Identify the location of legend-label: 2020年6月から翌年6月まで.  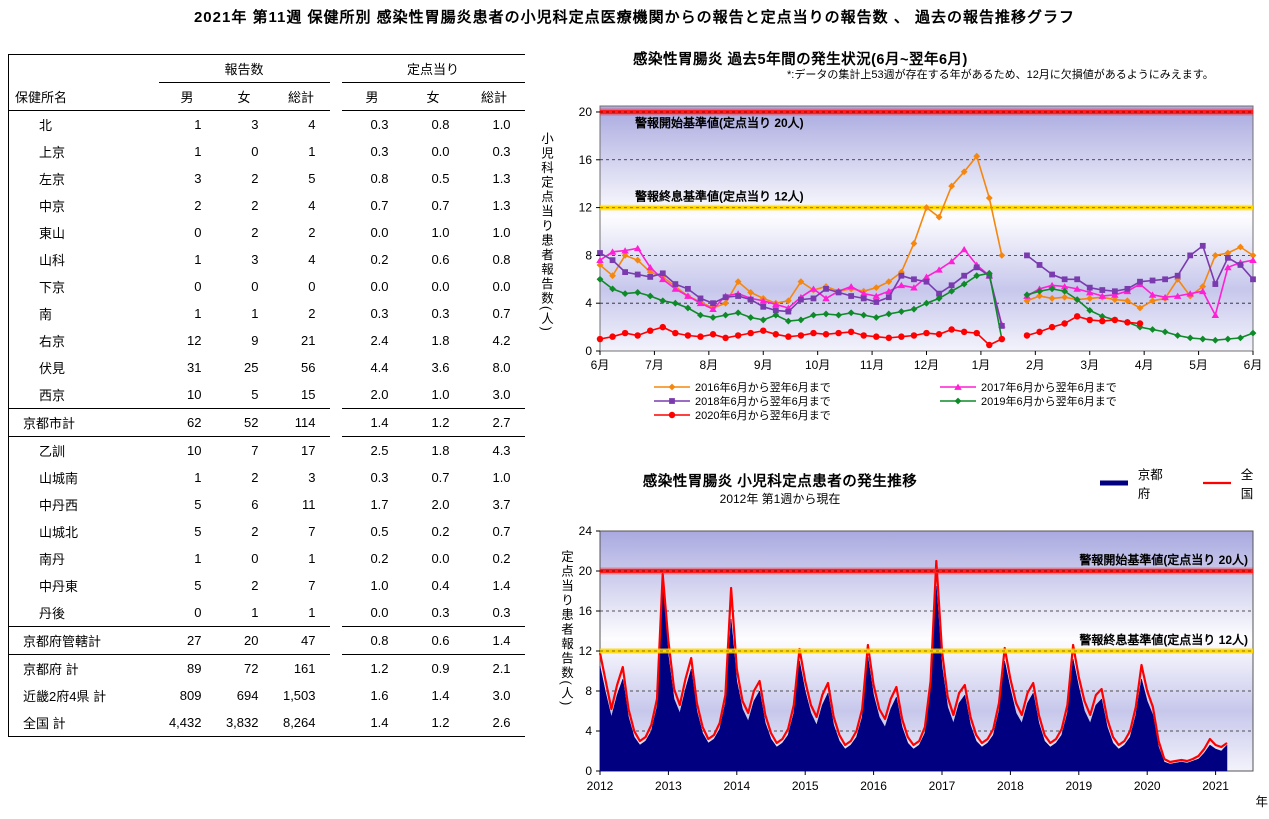
(763, 415).